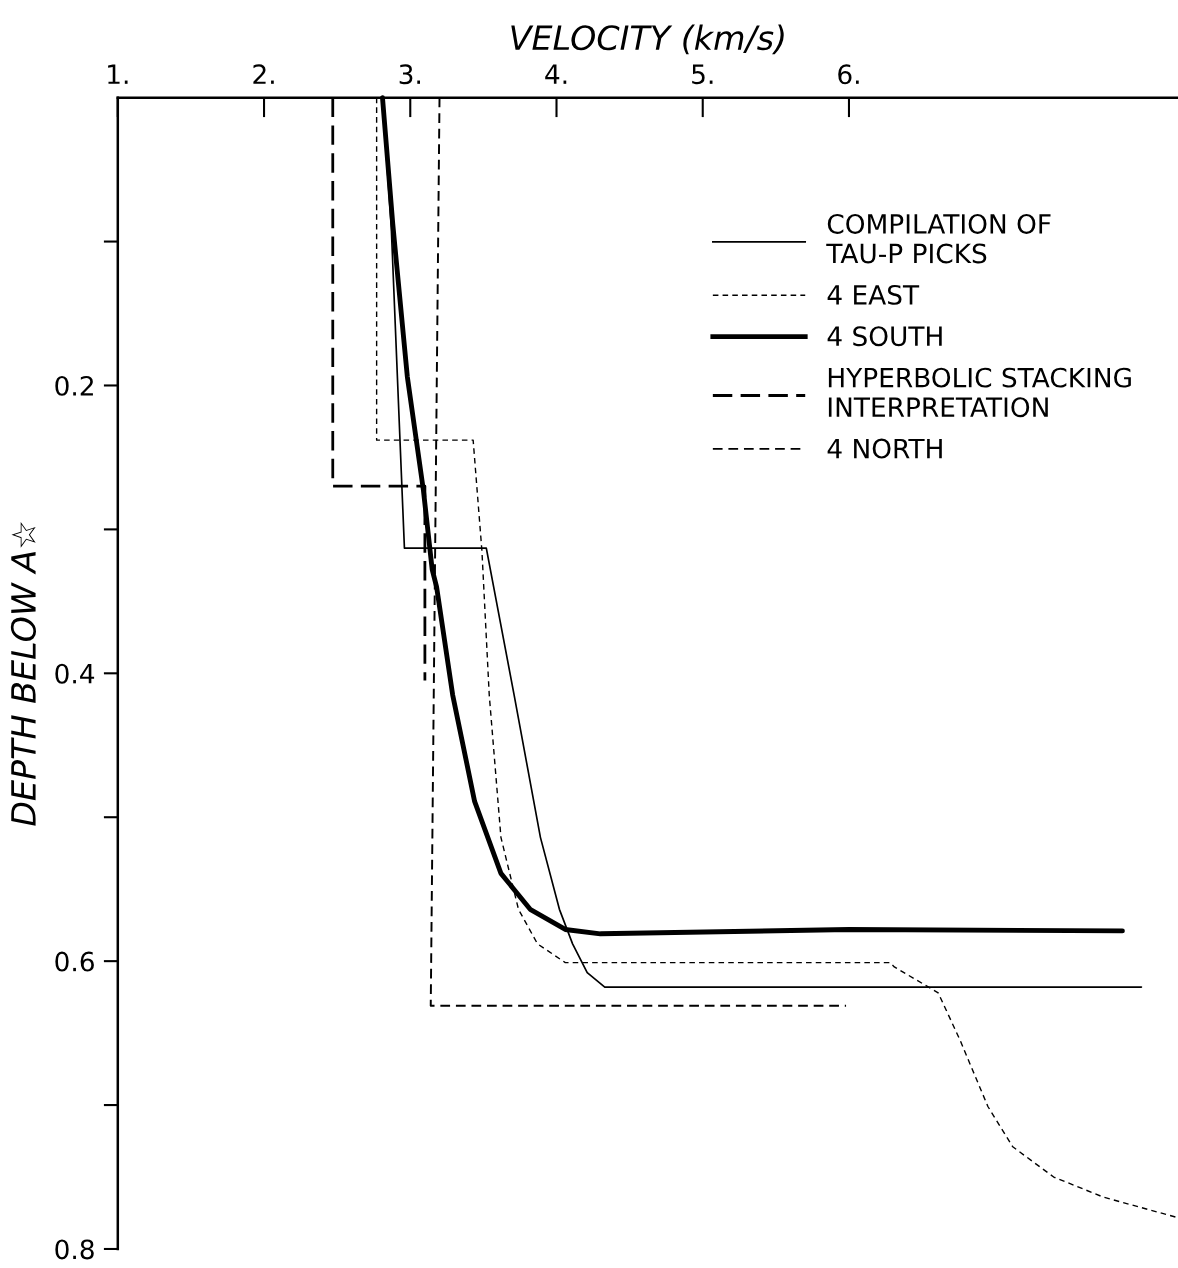 The image size is (1178, 1268). I want to click on x-tick-label: 4., so click(556, 74).